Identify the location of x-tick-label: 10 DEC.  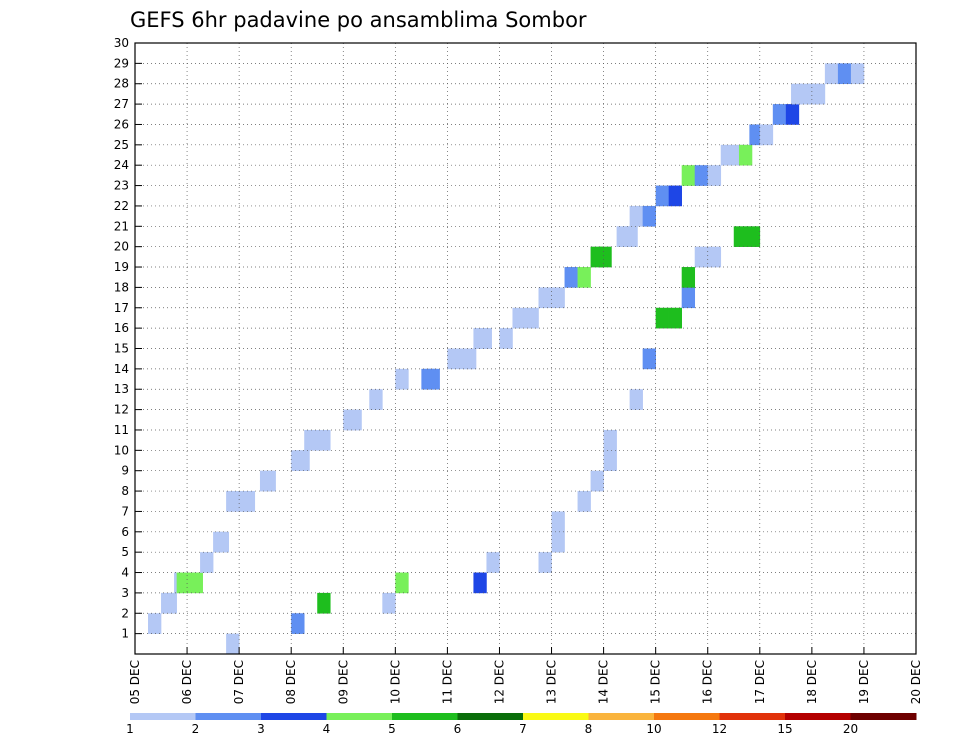
(395, 682).